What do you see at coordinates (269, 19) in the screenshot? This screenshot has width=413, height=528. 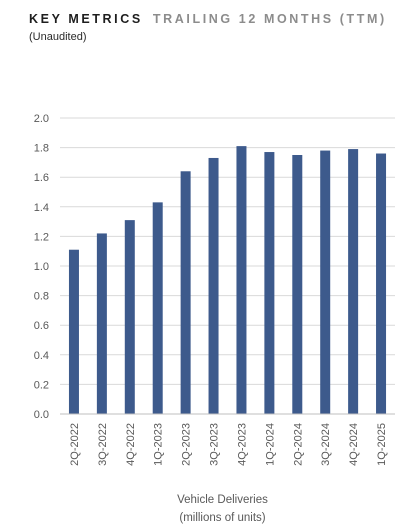 I see `chart-title-suffix: TRAILING 12 MONTHS (TTM)` at bounding box center [269, 19].